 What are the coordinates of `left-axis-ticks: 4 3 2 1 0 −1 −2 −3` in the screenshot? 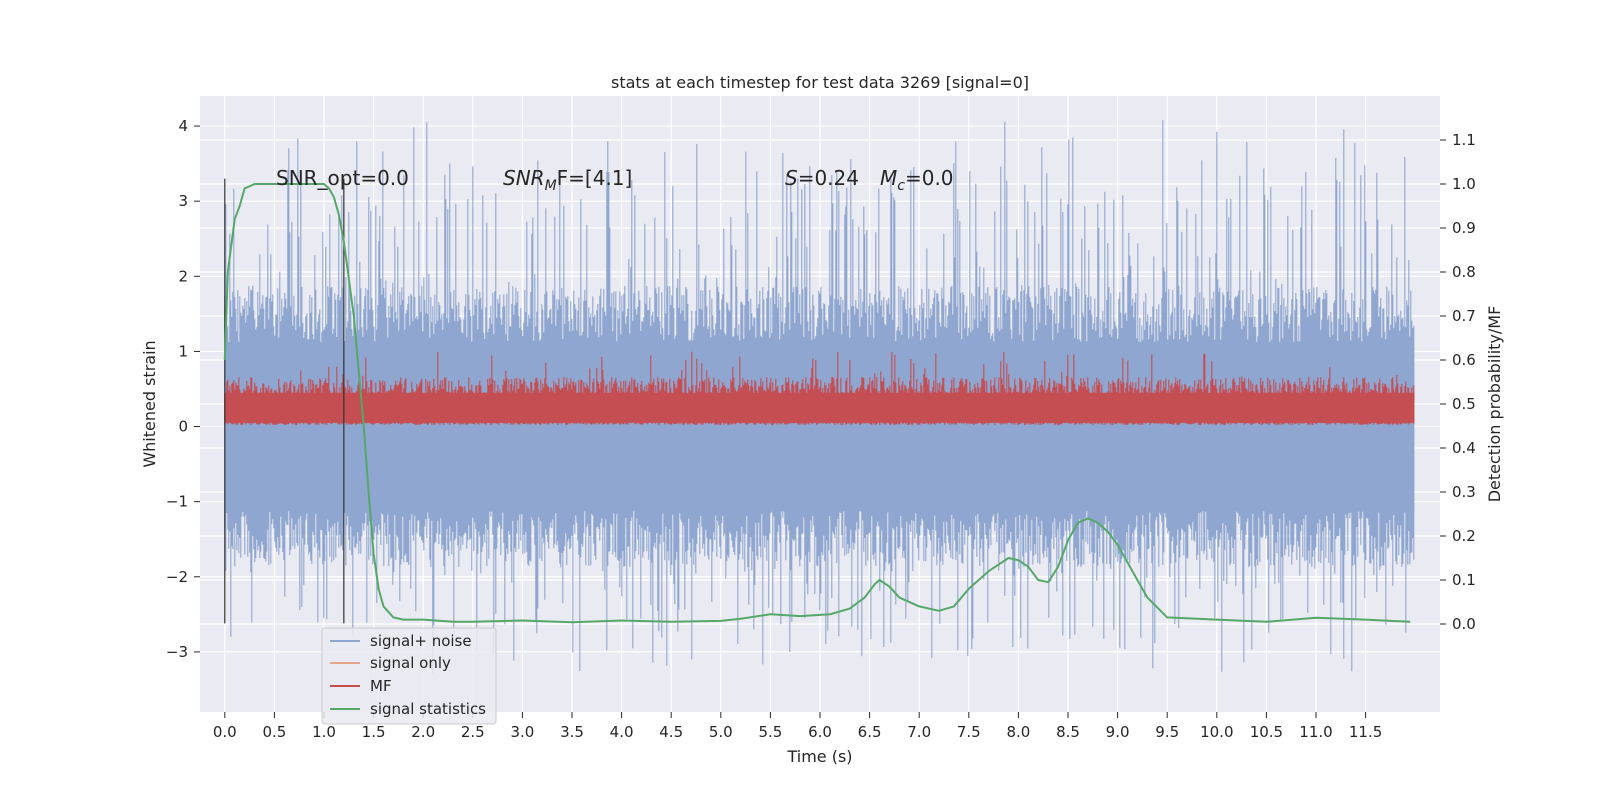 It's located at (183, 389).